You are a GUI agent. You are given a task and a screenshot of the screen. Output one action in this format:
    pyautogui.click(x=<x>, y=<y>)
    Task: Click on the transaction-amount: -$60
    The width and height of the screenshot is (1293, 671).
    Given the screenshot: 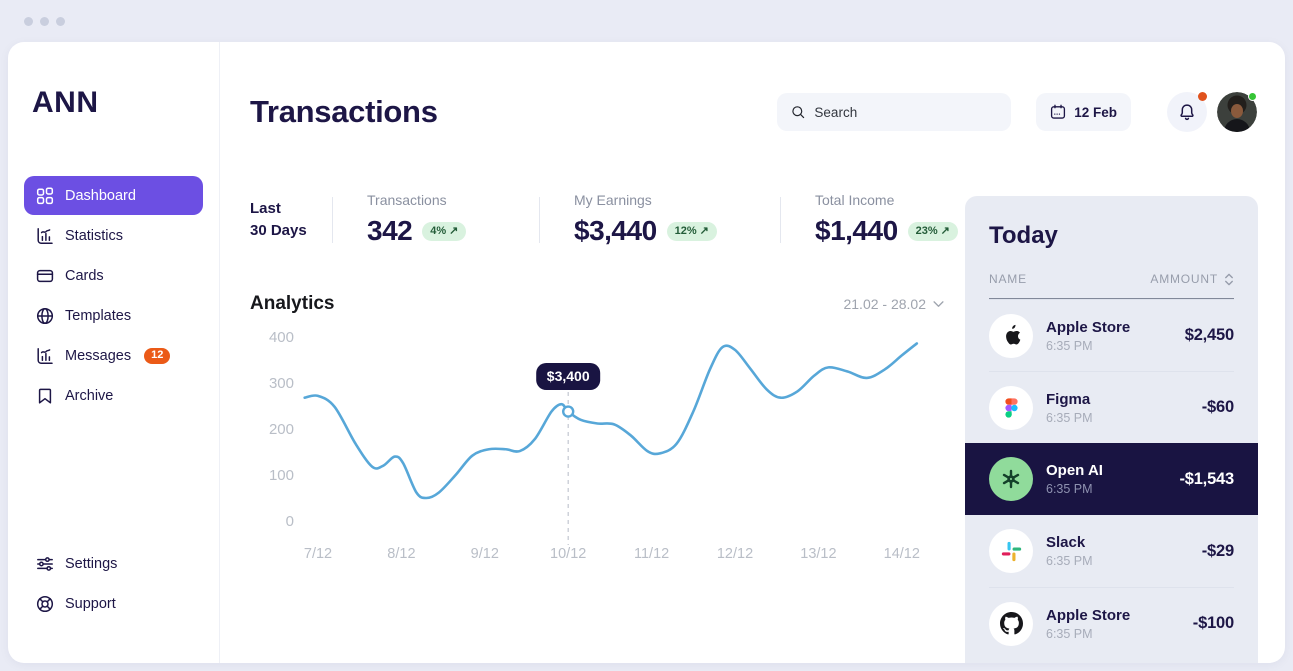 What is the action you would take?
    pyautogui.click(x=1217, y=407)
    